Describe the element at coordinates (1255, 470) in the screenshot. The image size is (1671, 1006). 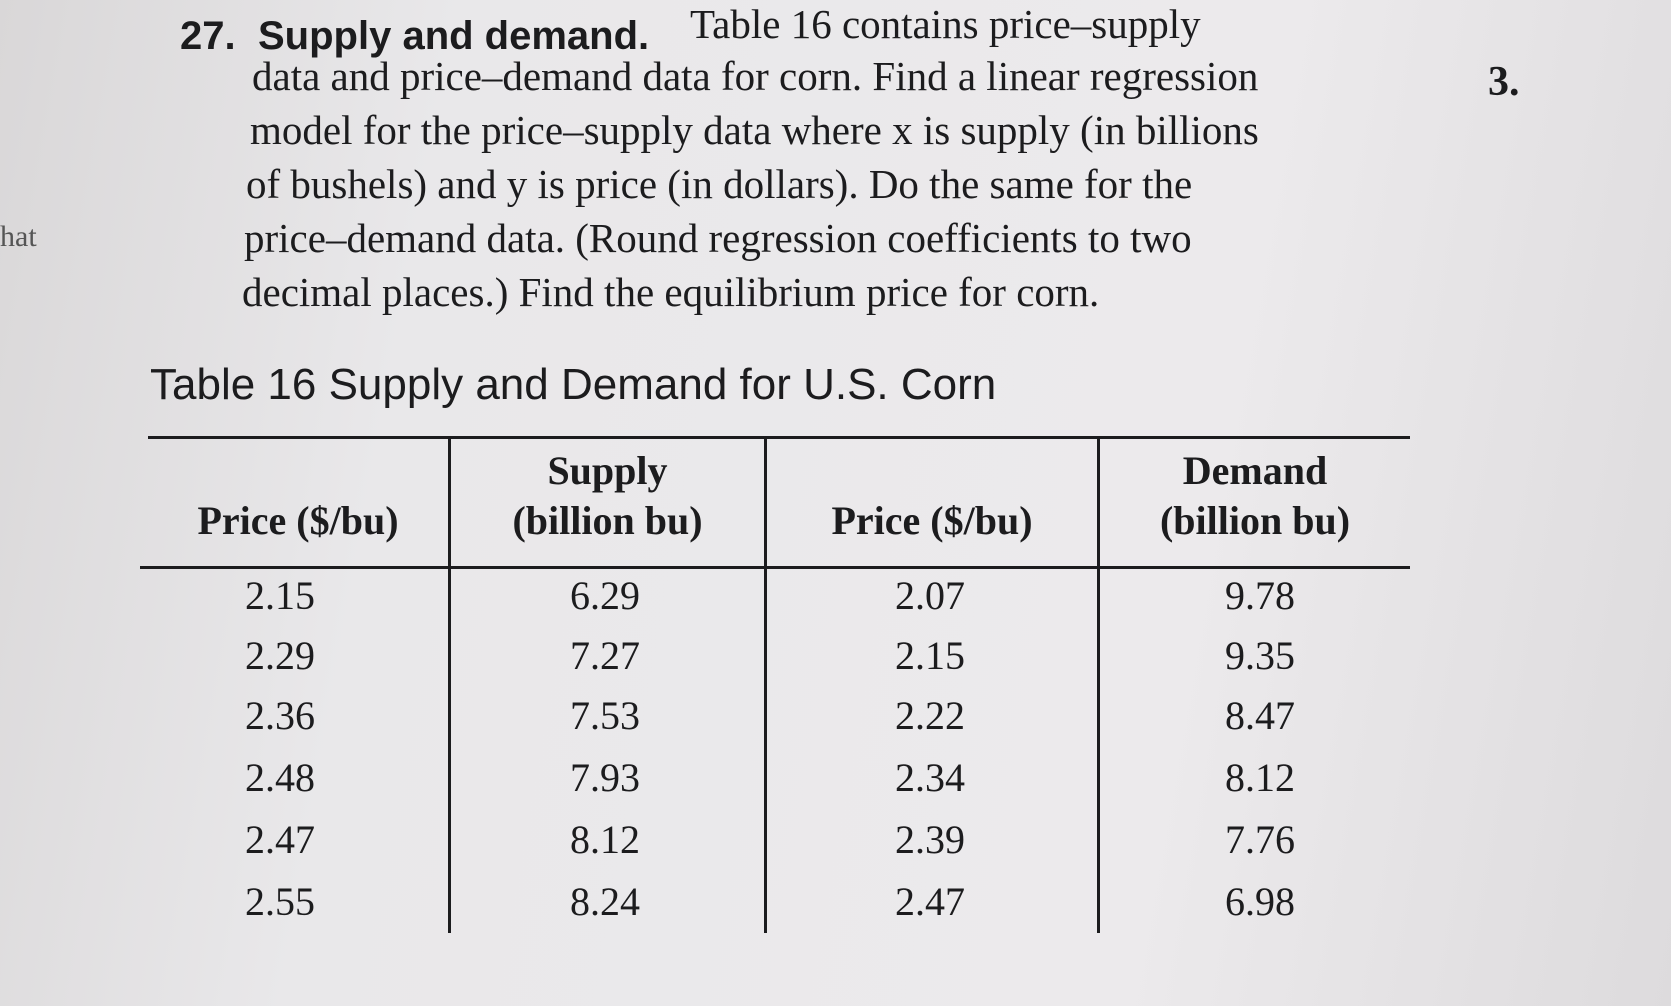
I see `column-header: Demand` at that location.